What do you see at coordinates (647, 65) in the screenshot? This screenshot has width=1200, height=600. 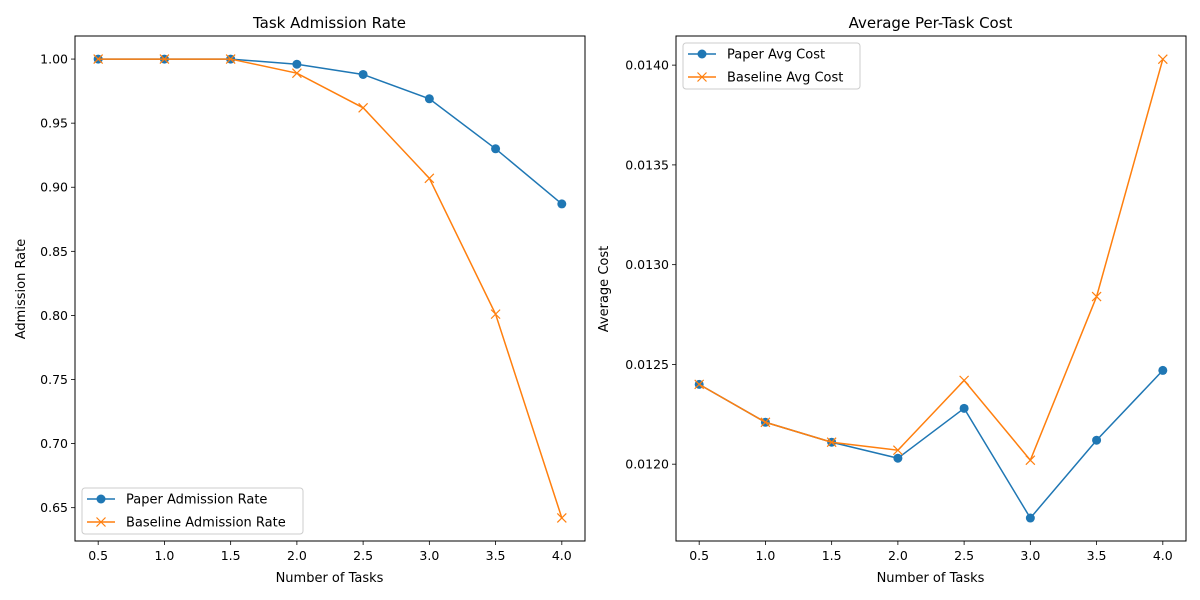 I see `y-tick-label: 0.0140` at bounding box center [647, 65].